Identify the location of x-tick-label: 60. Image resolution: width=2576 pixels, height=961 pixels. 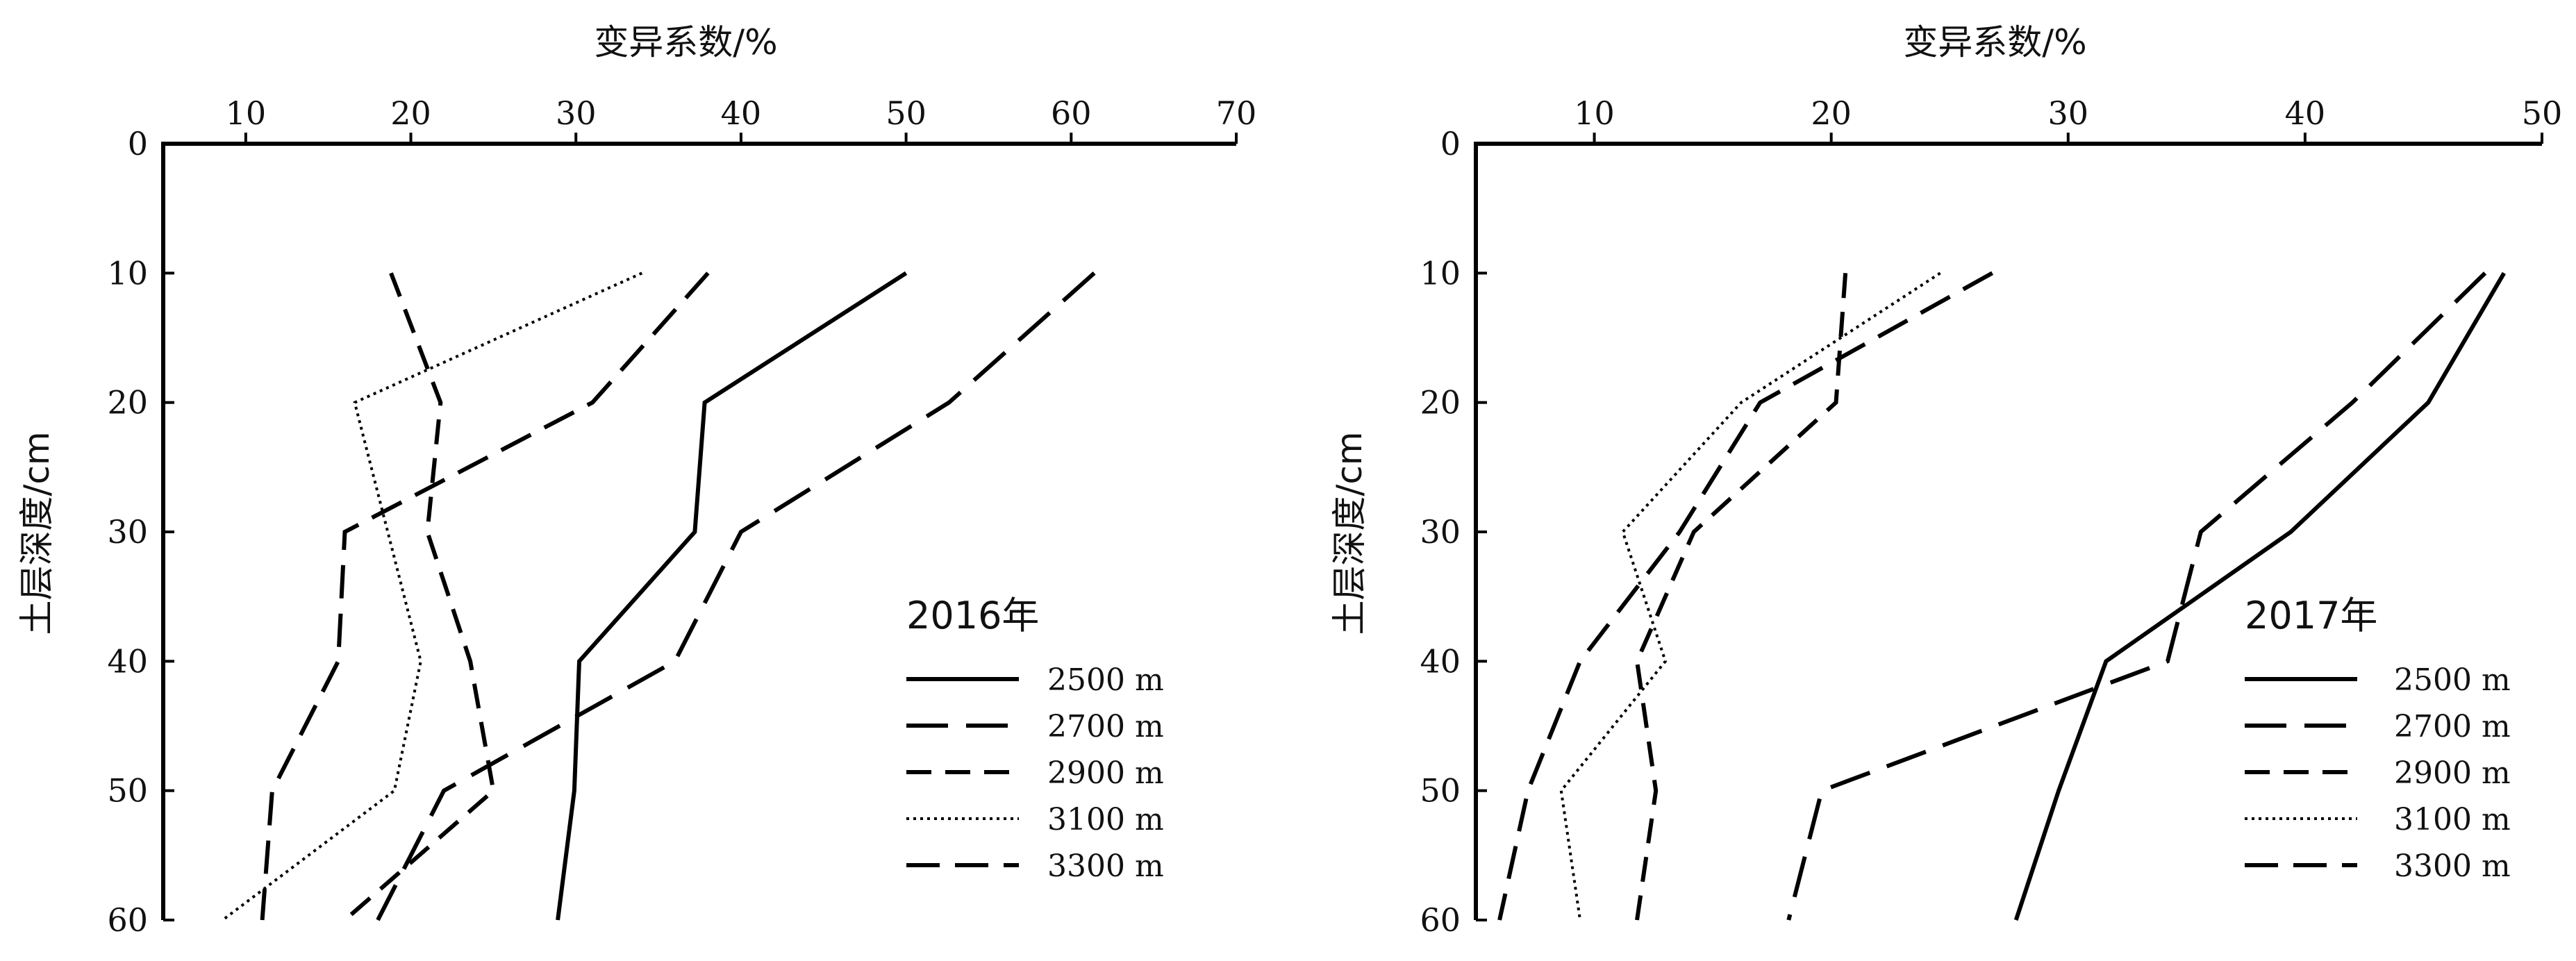
(1071, 113).